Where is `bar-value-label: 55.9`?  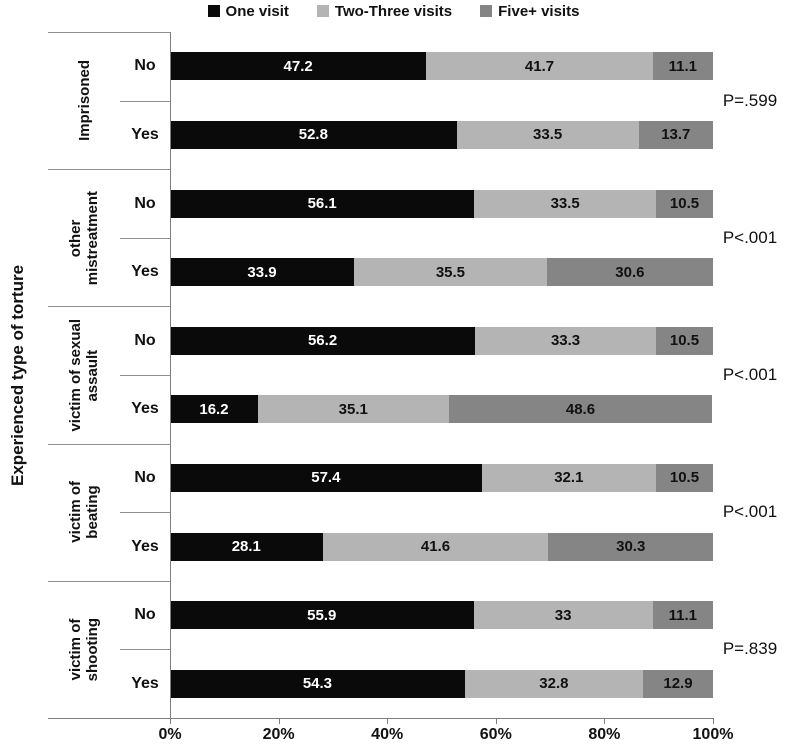
bar-value-label: 55.9 is located at coordinates (322, 615).